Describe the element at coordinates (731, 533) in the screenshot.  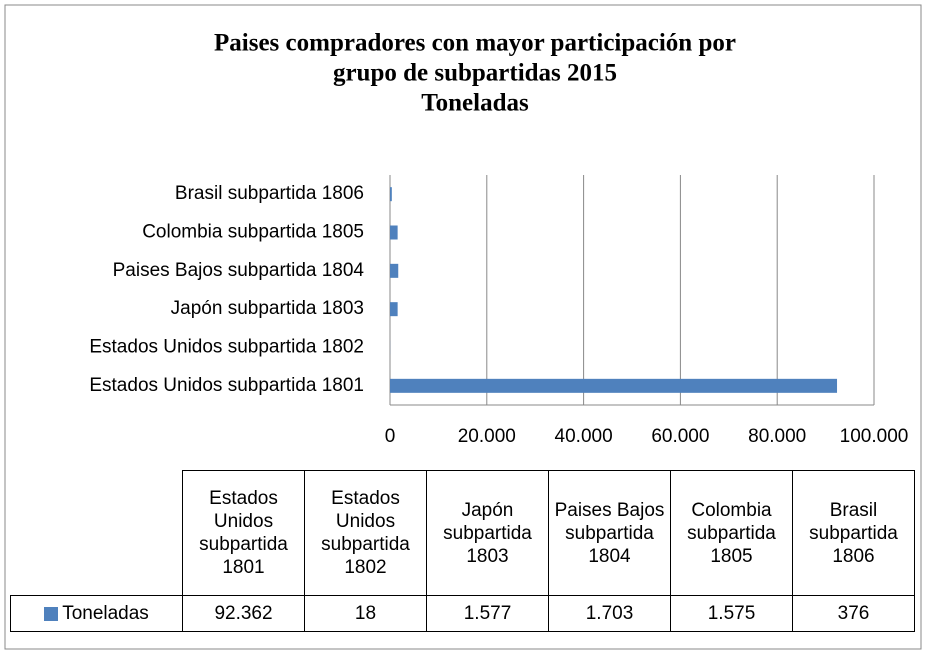
I see `table-header: Colombia subpartida 1805` at that location.